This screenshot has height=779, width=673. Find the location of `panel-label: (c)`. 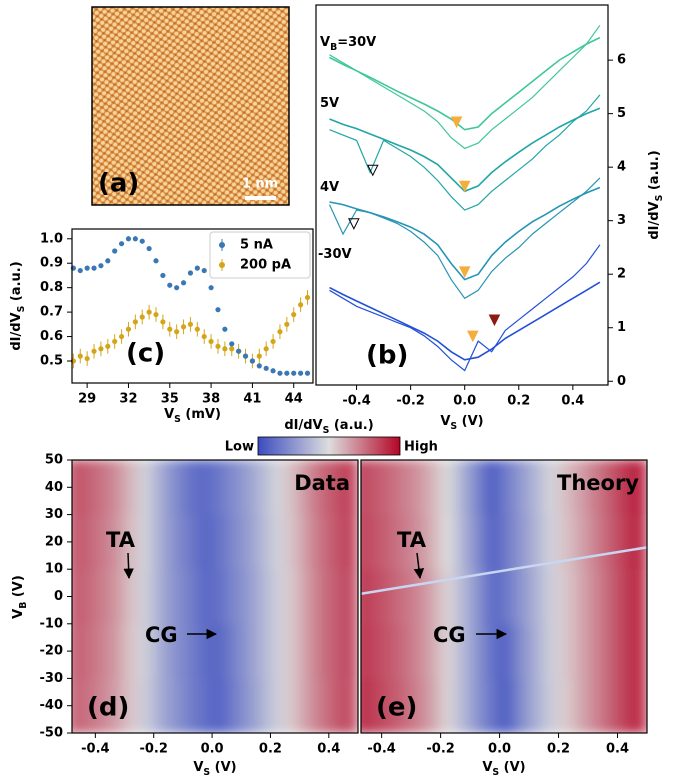

panel-label: (c) is located at coordinates (145, 354).